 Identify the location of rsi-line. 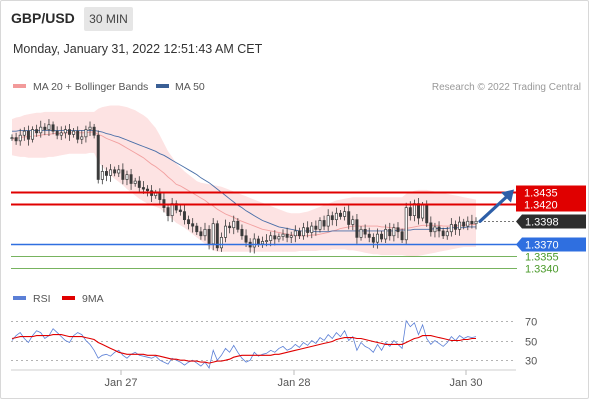
(244, 344).